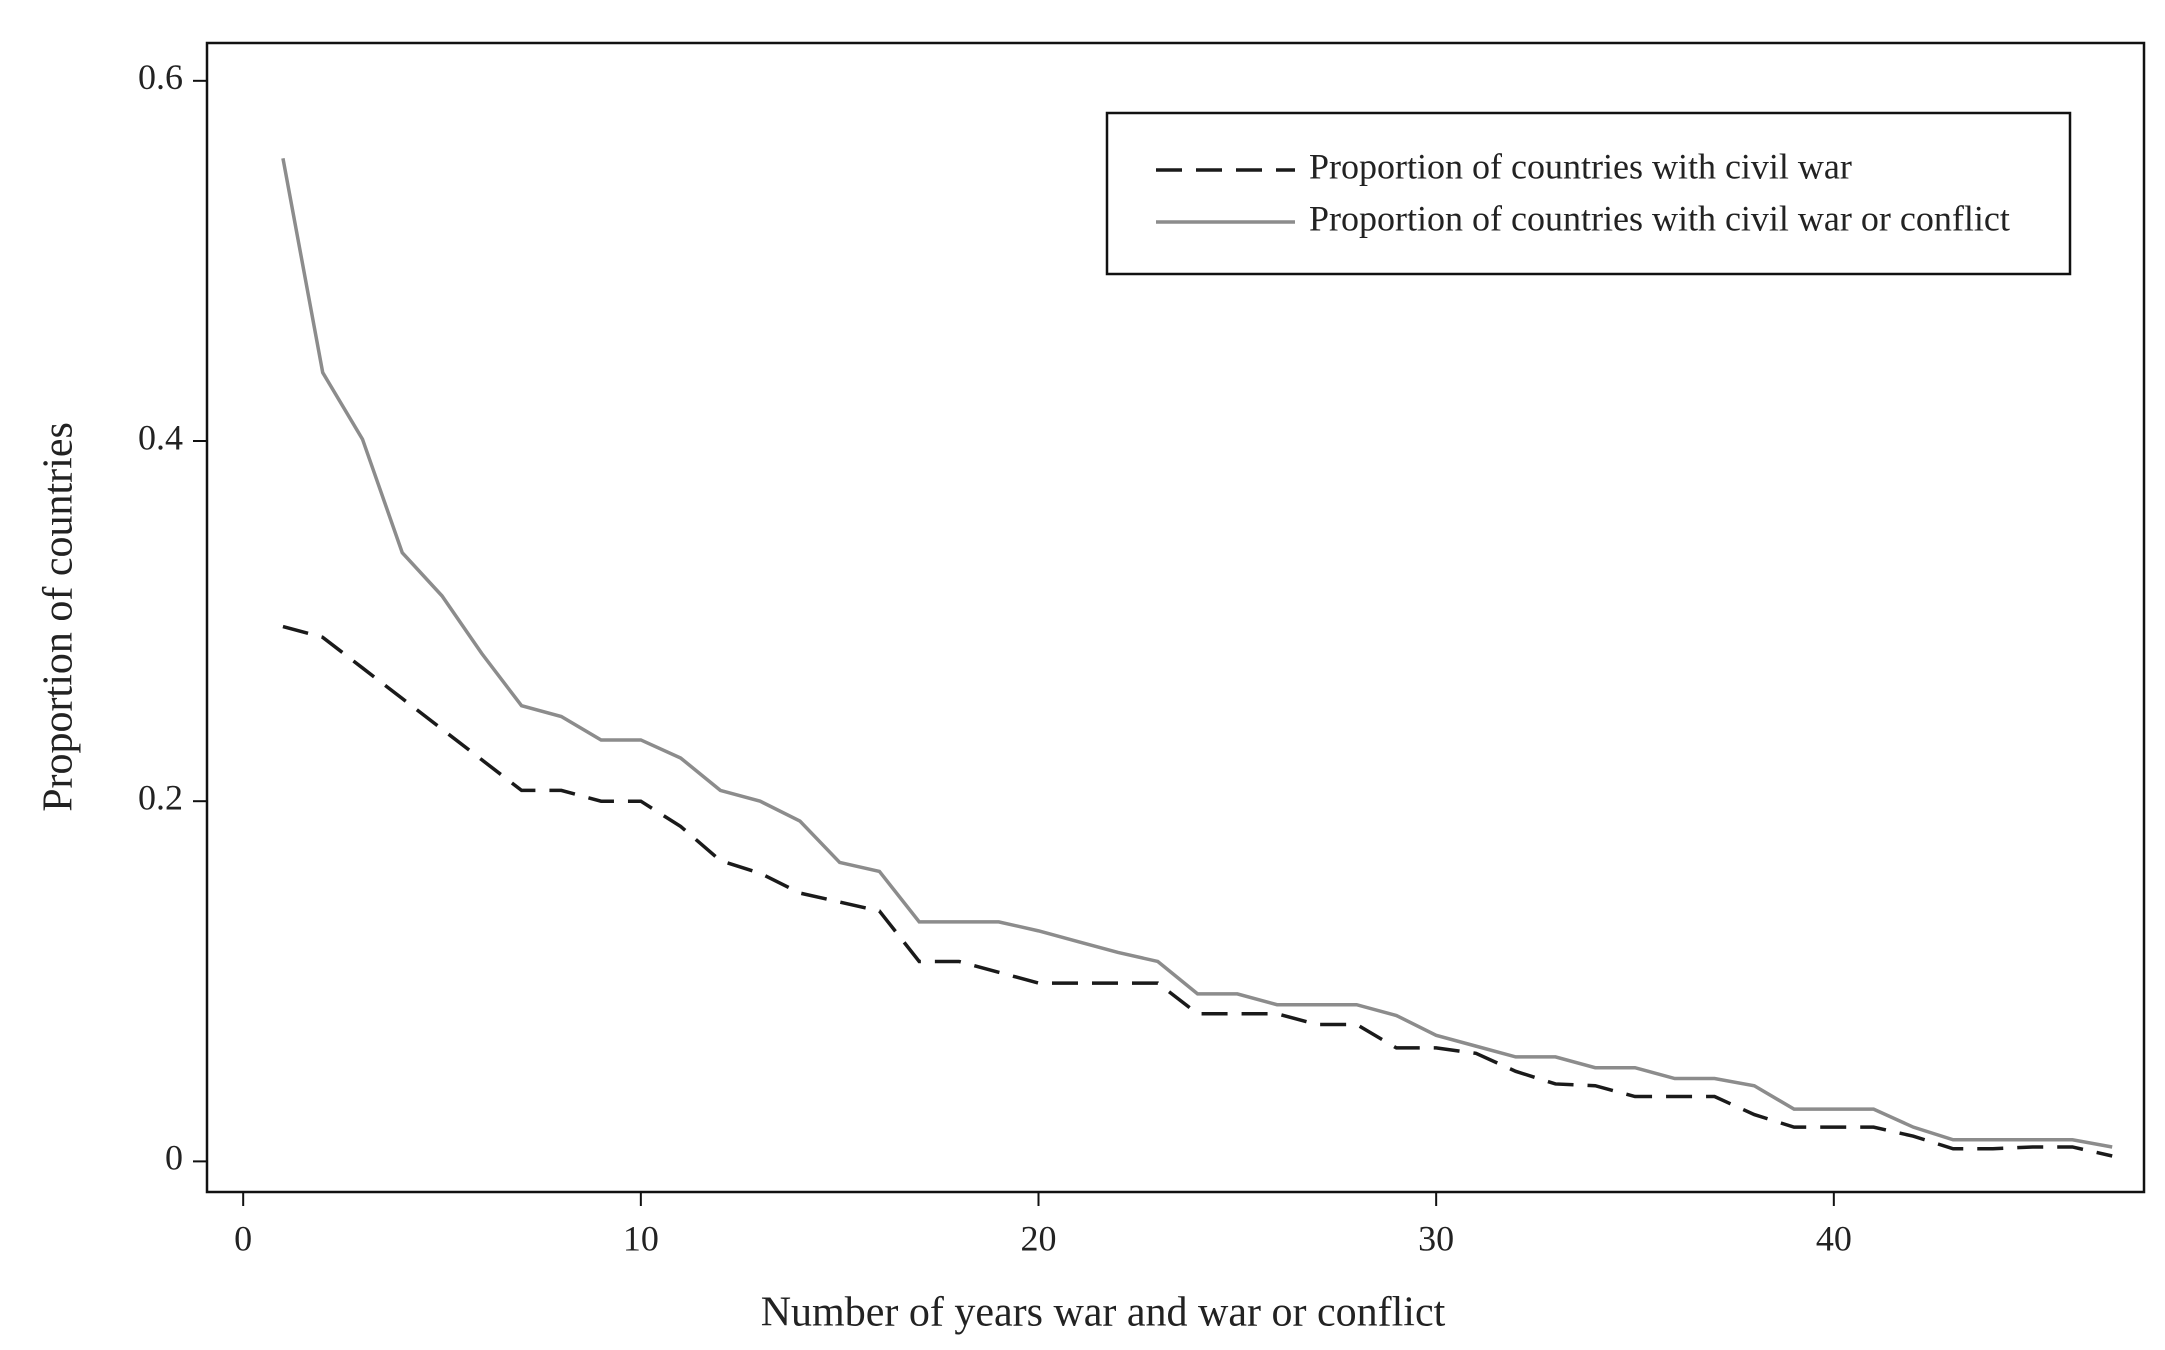 This screenshot has width=2165, height=1350. Describe the element at coordinates (160, 437) in the screenshot. I see `y-tick-label: 0.4` at that location.